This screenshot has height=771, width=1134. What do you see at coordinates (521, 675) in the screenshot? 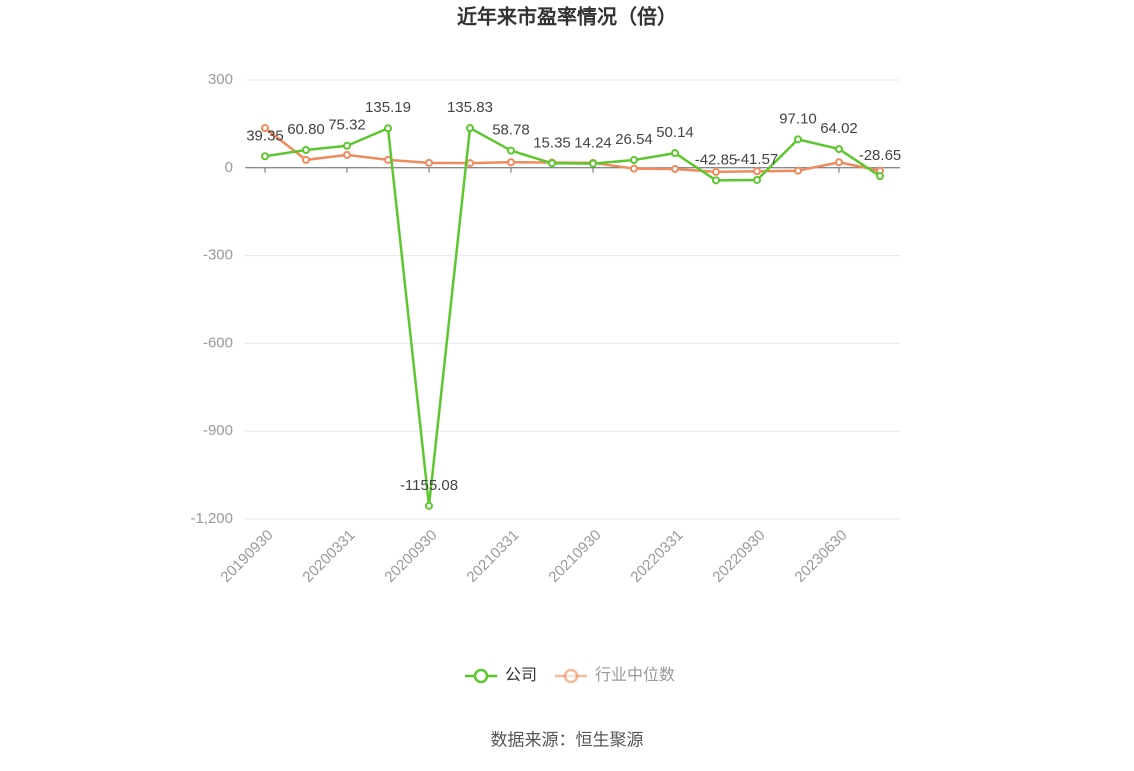
I see `legend-label: 公司` at bounding box center [521, 675].